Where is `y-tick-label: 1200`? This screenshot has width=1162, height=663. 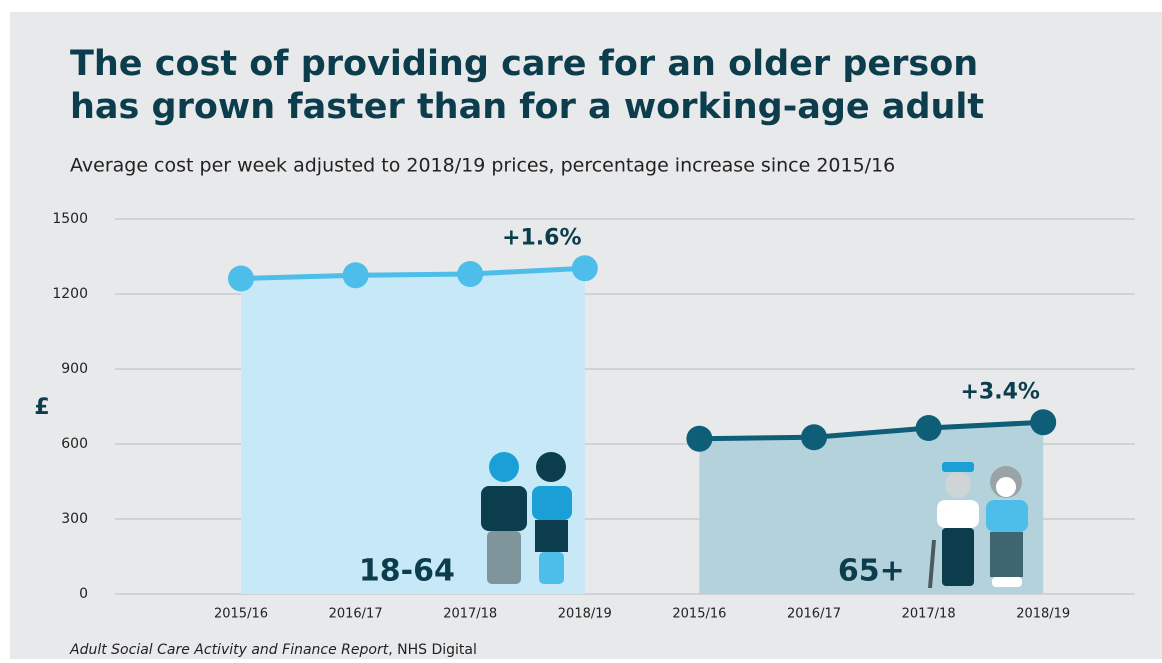 y-tick-label: 1200 is located at coordinates (70, 294).